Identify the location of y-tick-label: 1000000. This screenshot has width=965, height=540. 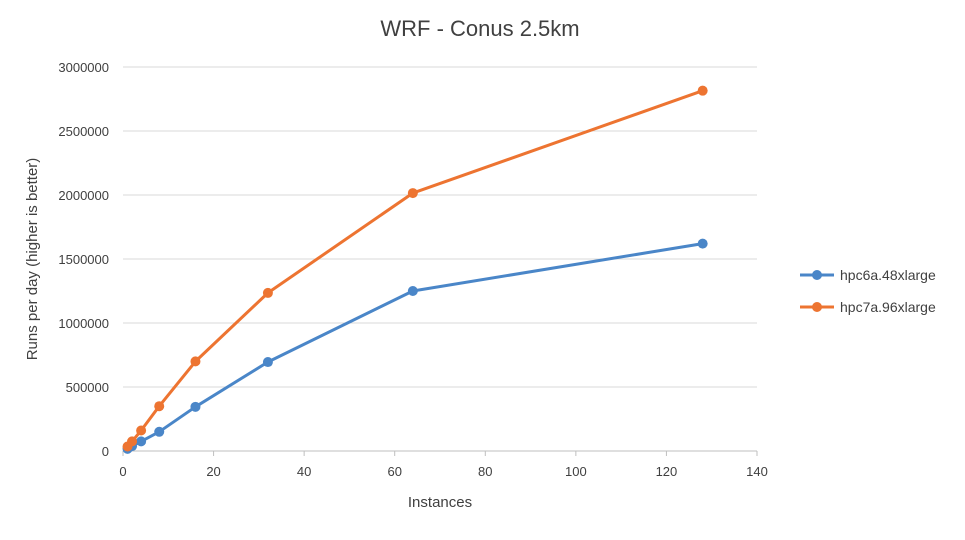
(83, 323).